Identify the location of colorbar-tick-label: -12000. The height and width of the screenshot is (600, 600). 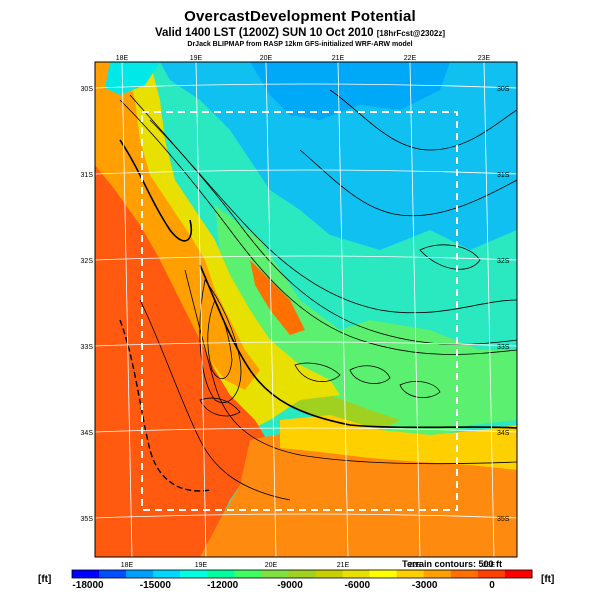
(223, 585).